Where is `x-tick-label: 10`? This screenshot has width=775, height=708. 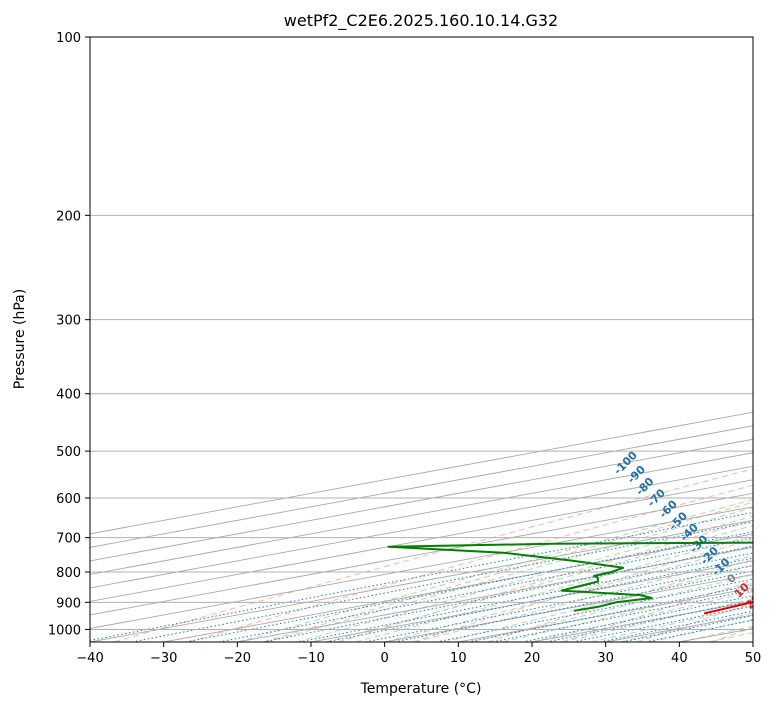 x-tick-label: 10 is located at coordinates (458, 658).